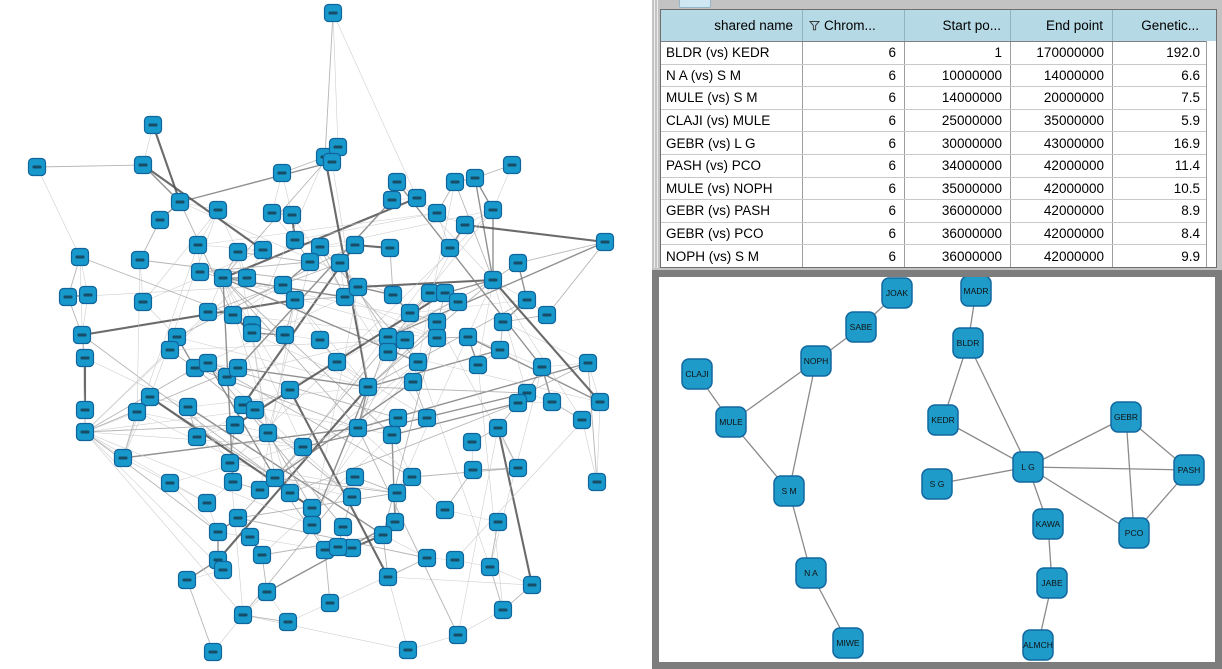  What do you see at coordinates (1160, 75) in the screenshot?
I see `table-cell-genetic: 6.6` at bounding box center [1160, 75].